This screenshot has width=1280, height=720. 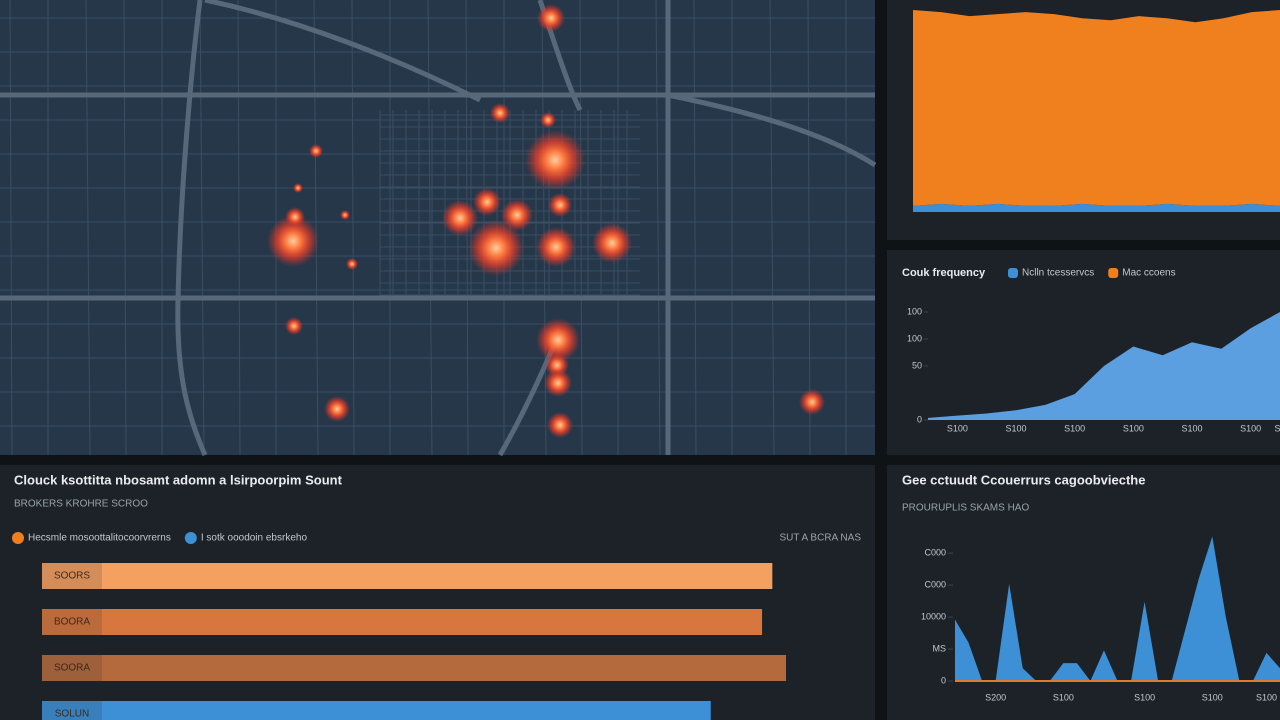 I want to click on y-tick-label: MS, so click(x=940, y=648).